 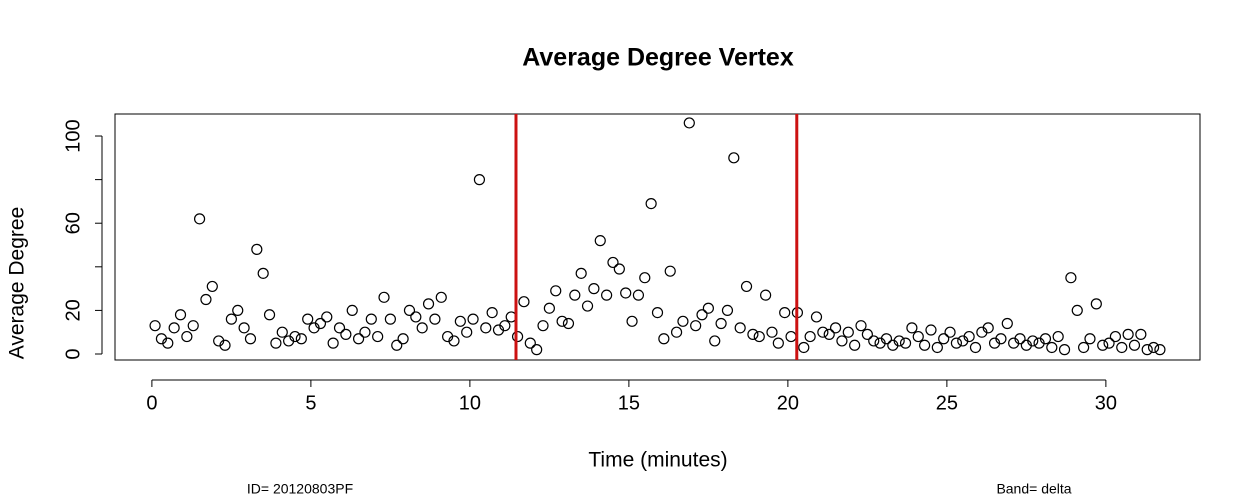 What do you see at coordinates (658, 58) in the screenshot?
I see `chart-title: Average Degree Vertex` at bounding box center [658, 58].